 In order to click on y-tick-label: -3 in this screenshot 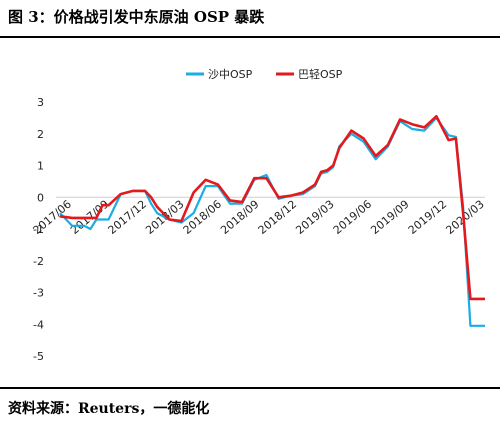, I will do `click(38, 293)`.